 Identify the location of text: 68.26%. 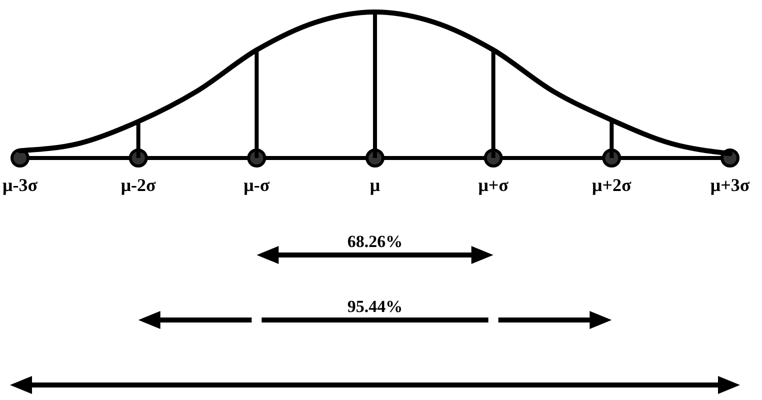
(375, 241).